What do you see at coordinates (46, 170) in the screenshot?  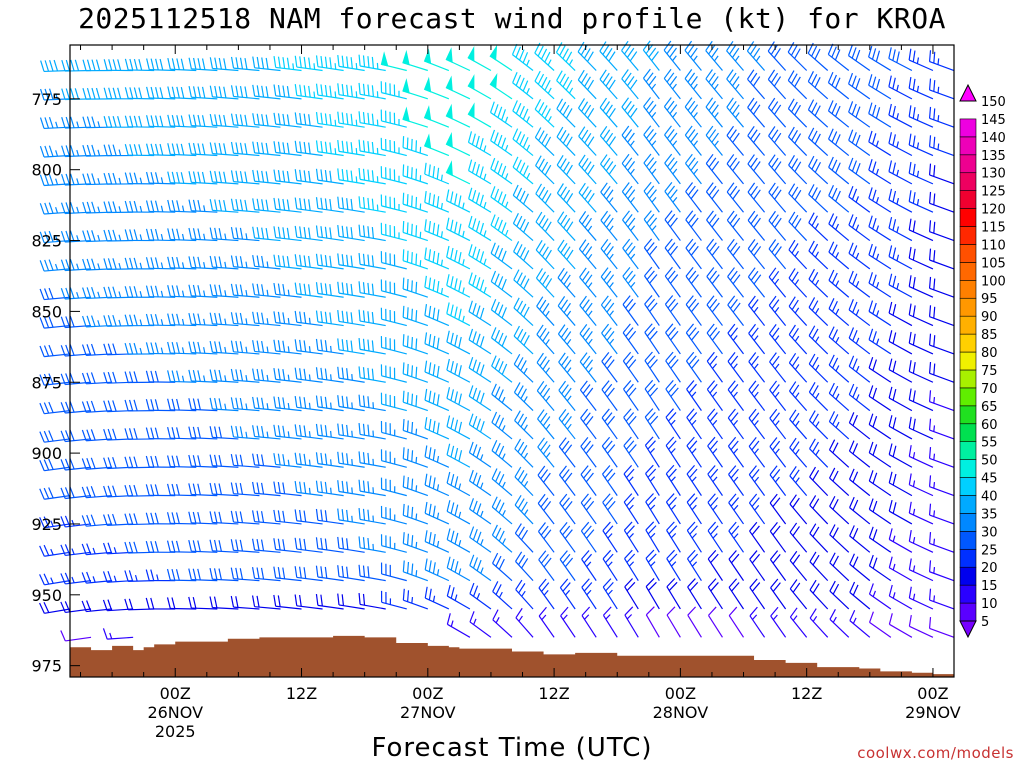 I see `y-tick-label: 800` at bounding box center [46, 170].